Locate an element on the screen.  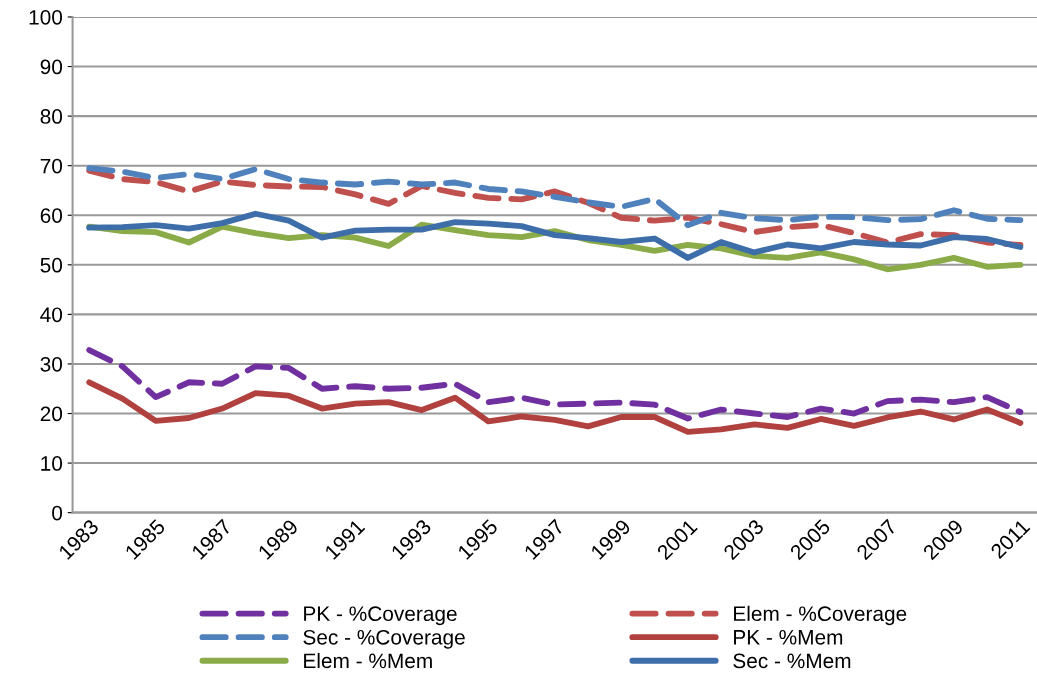
legend-label: Sec - %Coverage is located at coordinates (384, 639).